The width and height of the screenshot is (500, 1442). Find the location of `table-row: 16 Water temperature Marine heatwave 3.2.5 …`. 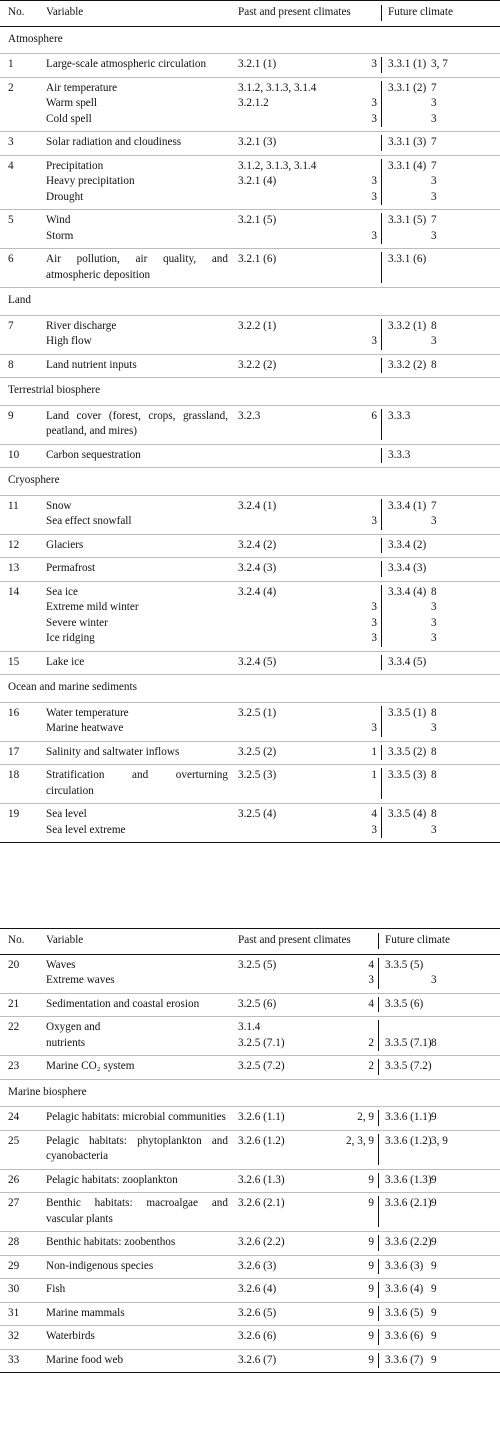

table-row: 16 Water temperature Marine heatwave 3.2.5 … is located at coordinates (250, 722).